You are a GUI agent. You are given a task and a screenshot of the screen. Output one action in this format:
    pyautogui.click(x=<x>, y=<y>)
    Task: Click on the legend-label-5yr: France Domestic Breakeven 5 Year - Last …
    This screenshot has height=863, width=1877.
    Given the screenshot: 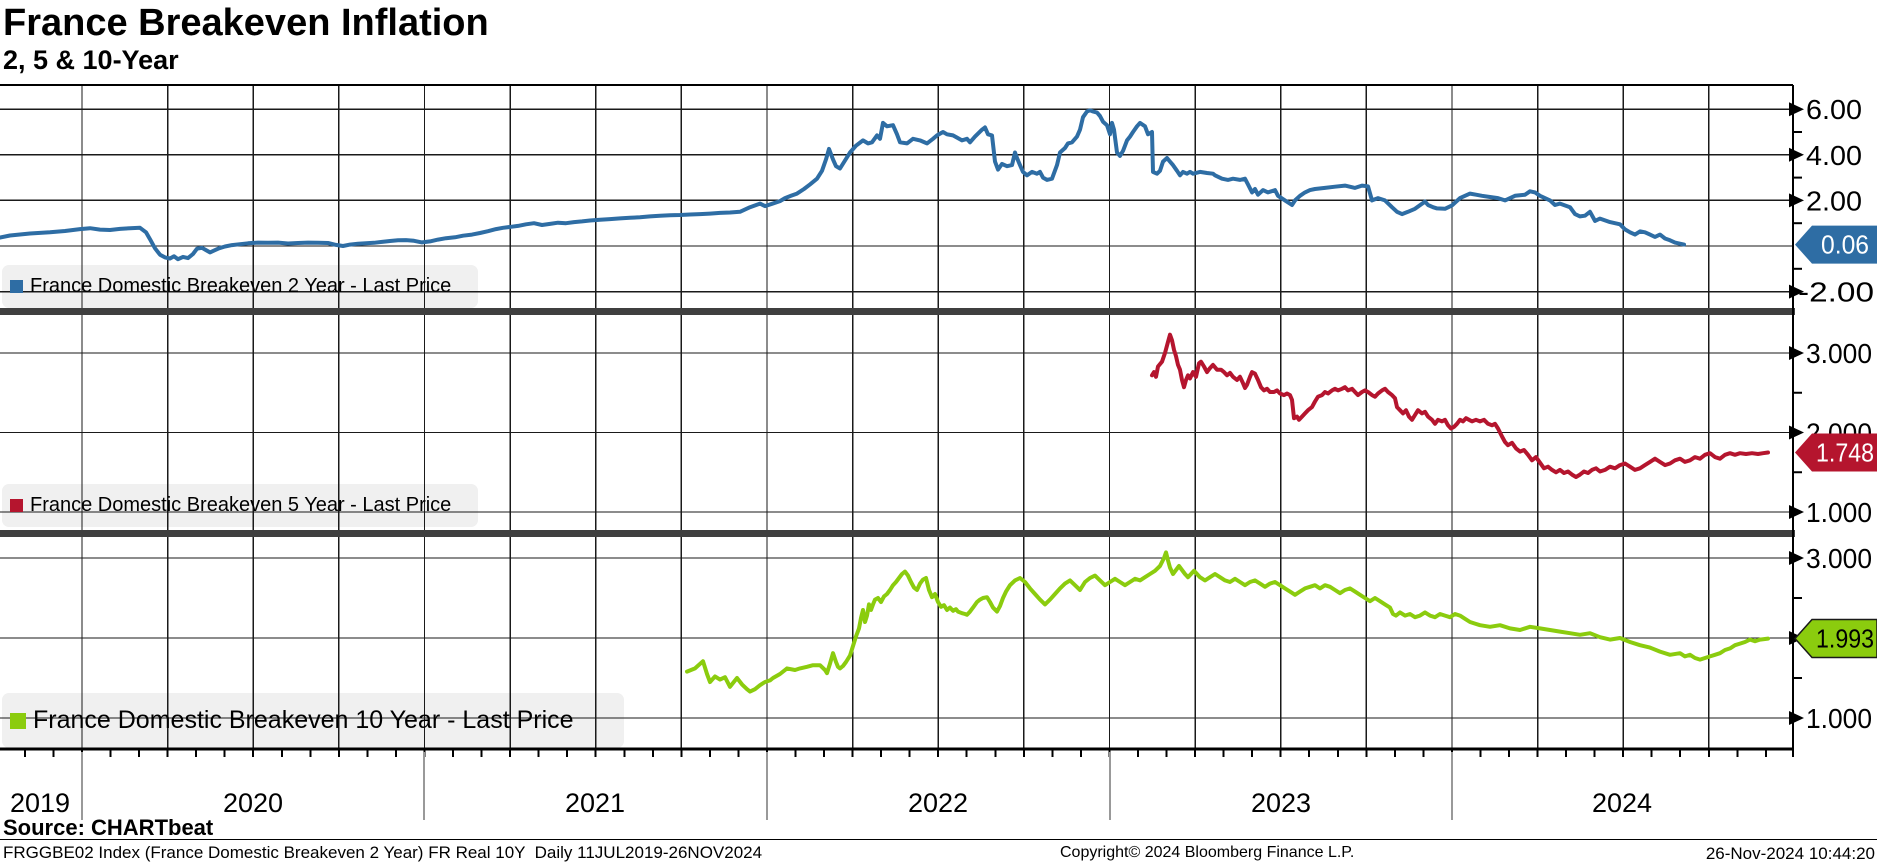 What is the action you would take?
    pyautogui.click(x=241, y=505)
    